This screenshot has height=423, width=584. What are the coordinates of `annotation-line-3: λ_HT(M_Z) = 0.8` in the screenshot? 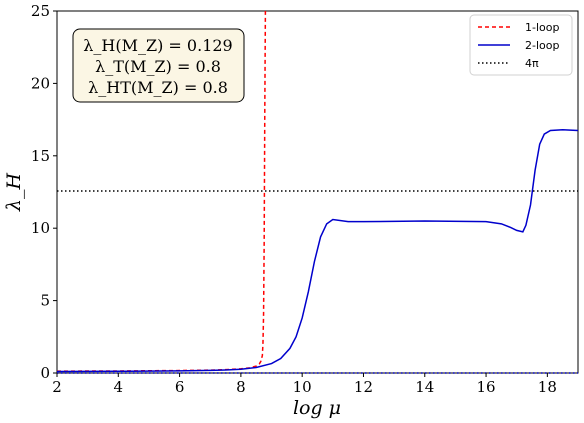 It's located at (158, 87).